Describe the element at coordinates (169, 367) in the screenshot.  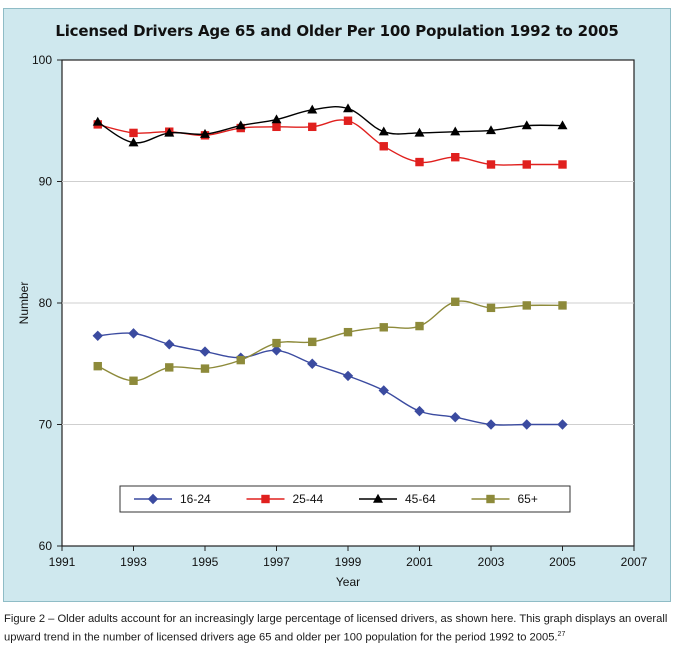
I see `data-point-65+-1994` at that location.